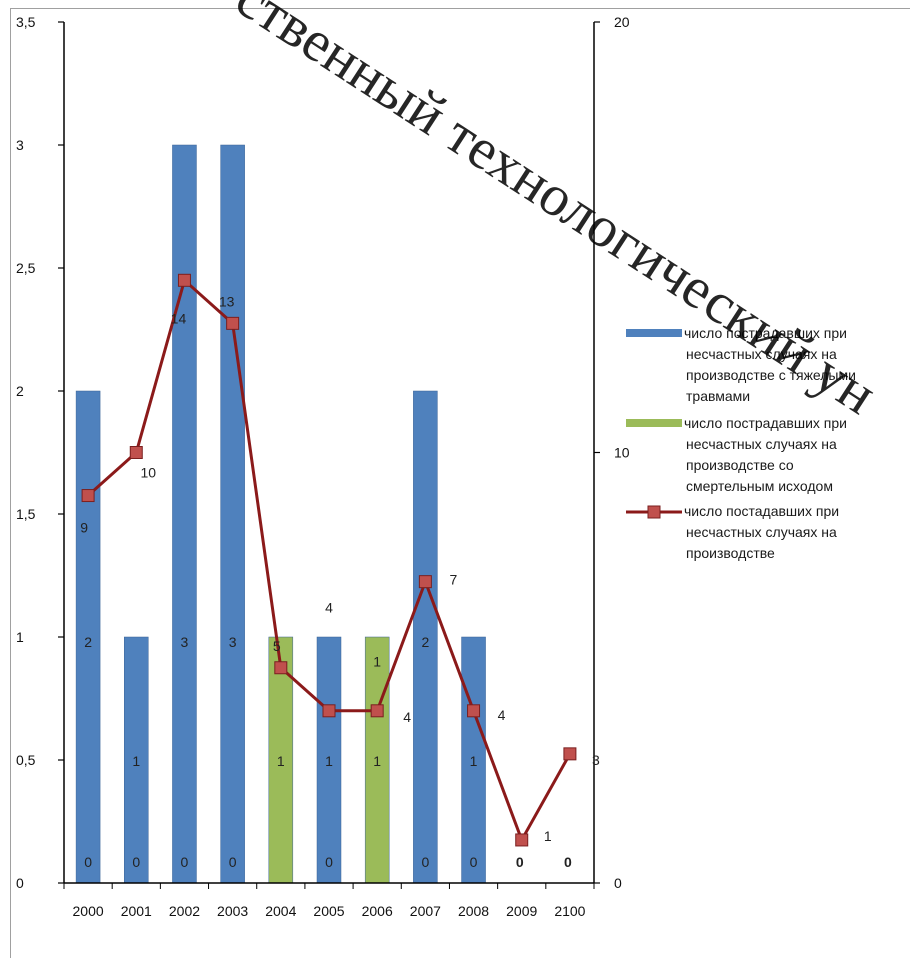 This screenshot has height=962, width=912. Describe the element at coordinates (136, 452) in the screenshot. I see `line-marker-2001` at that location.